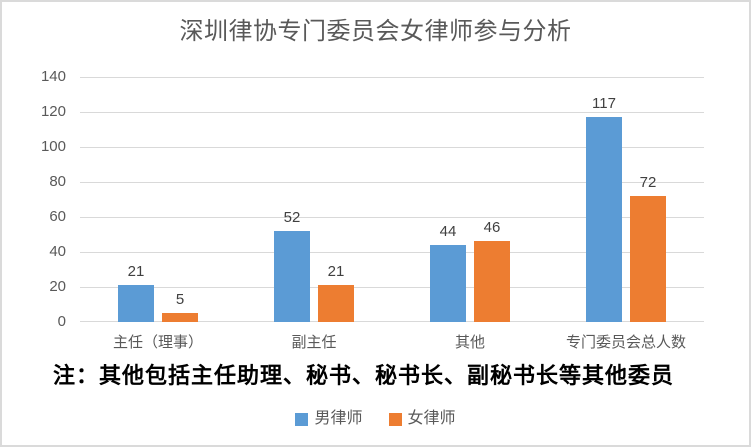 The height and width of the screenshot is (447, 751). What do you see at coordinates (392, 321) in the screenshot?
I see `gridline-y0` at bounding box center [392, 321].